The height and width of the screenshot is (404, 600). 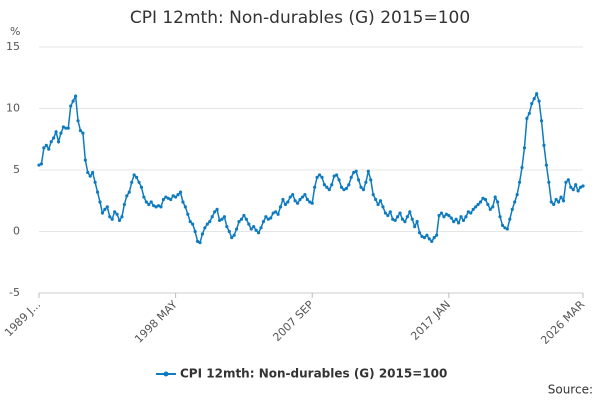 What do you see at coordinates (166, 374) in the screenshot?
I see `legend-marker` at bounding box center [166, 374].